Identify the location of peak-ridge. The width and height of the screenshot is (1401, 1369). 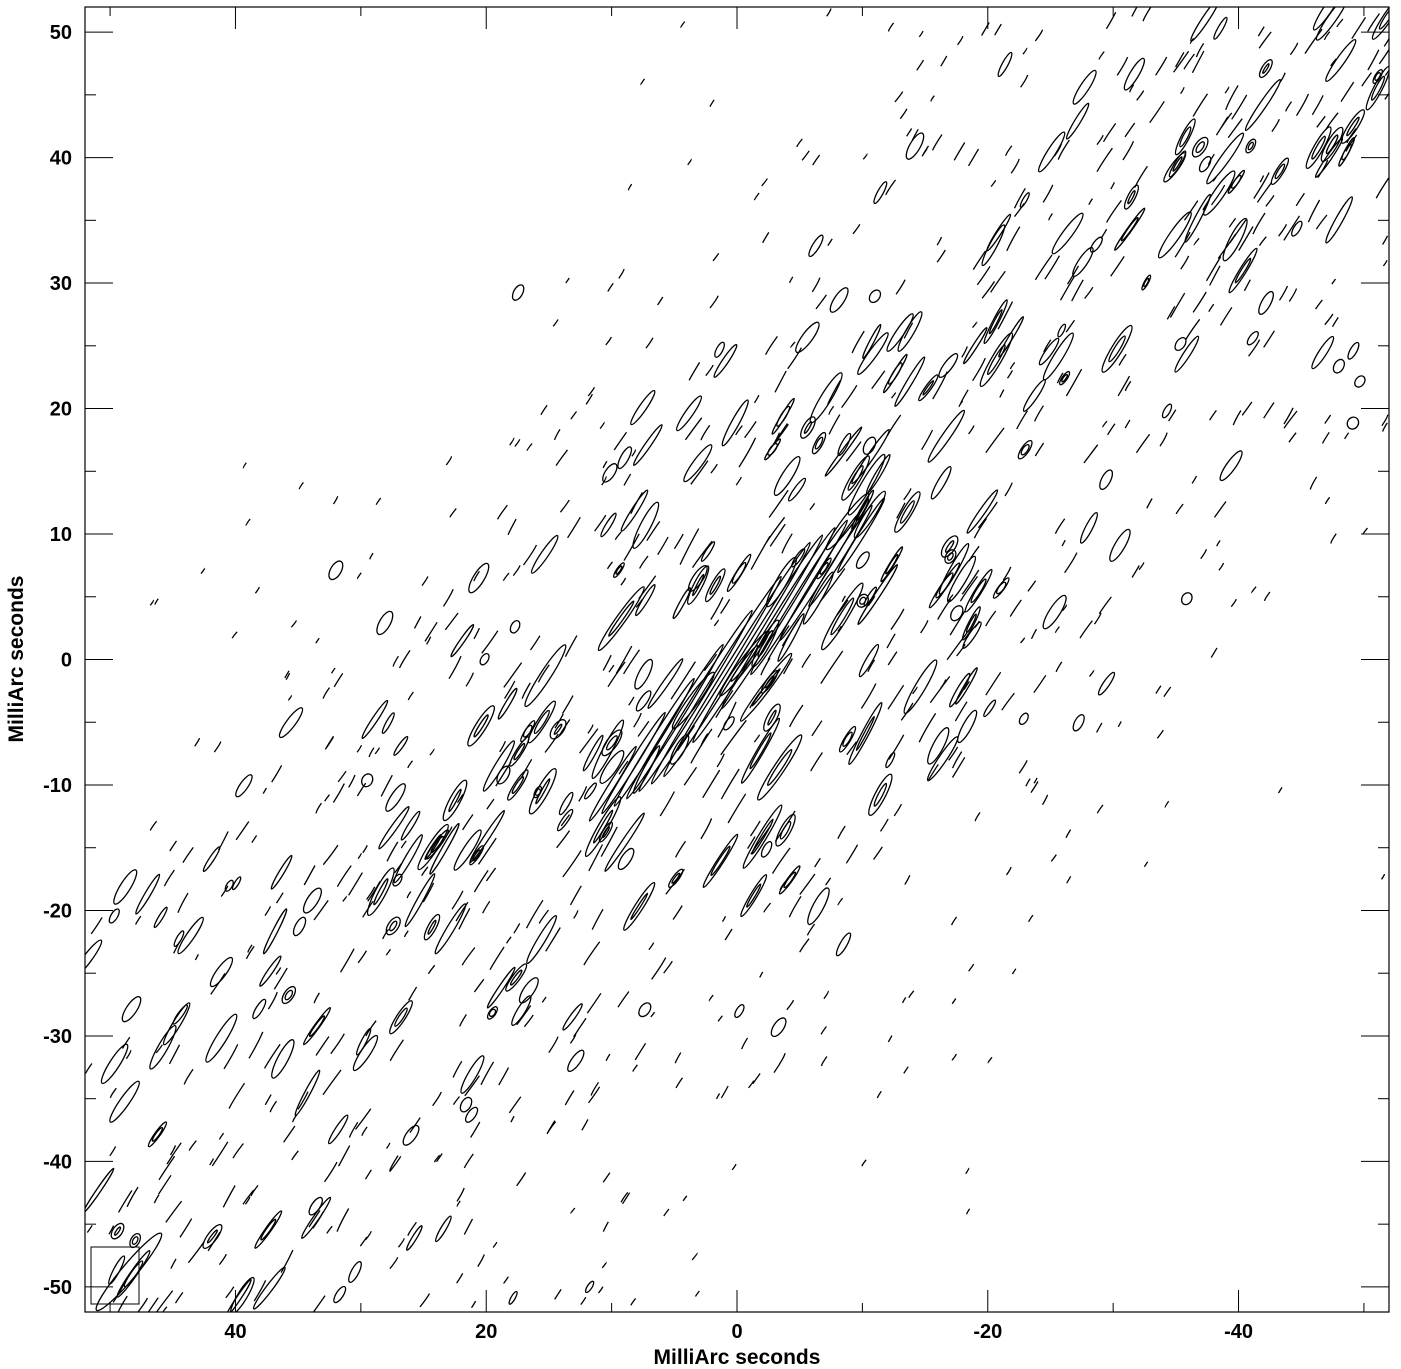
(695, 700).